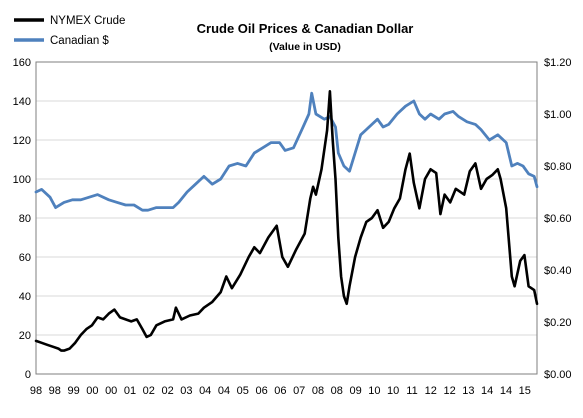  Describe the element at coordinates (130, 391) in the screenshot. I see `x-tick-label: 01` at that location.